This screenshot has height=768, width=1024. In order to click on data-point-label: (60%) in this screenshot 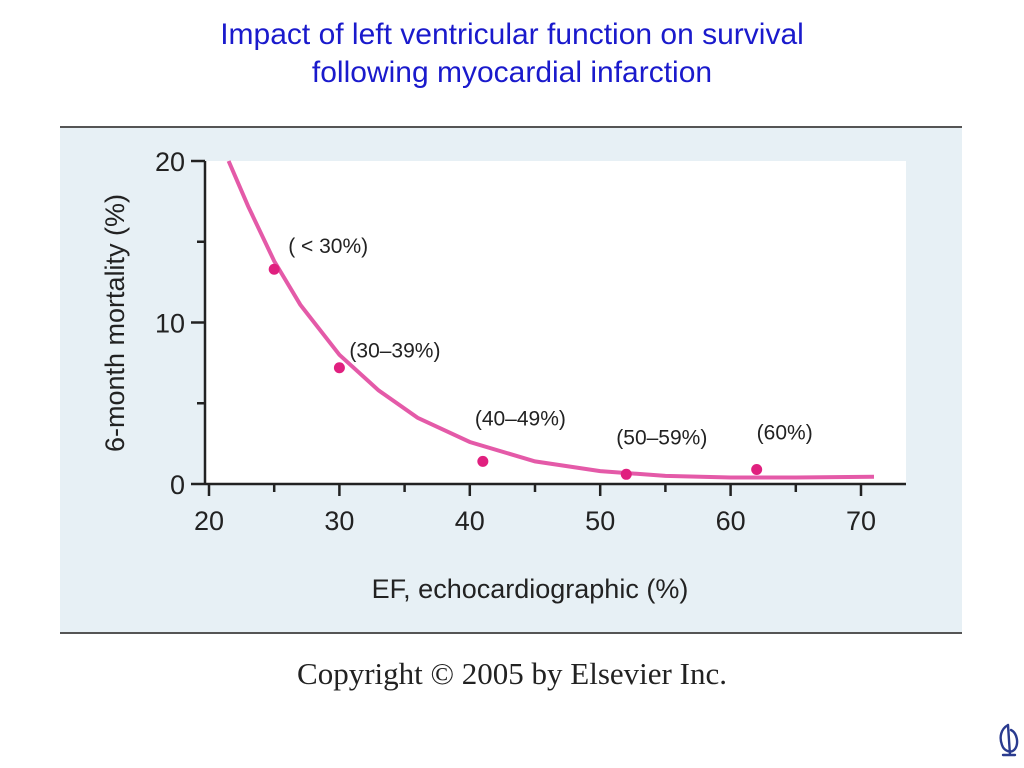, I will do `click(785, 432)`.